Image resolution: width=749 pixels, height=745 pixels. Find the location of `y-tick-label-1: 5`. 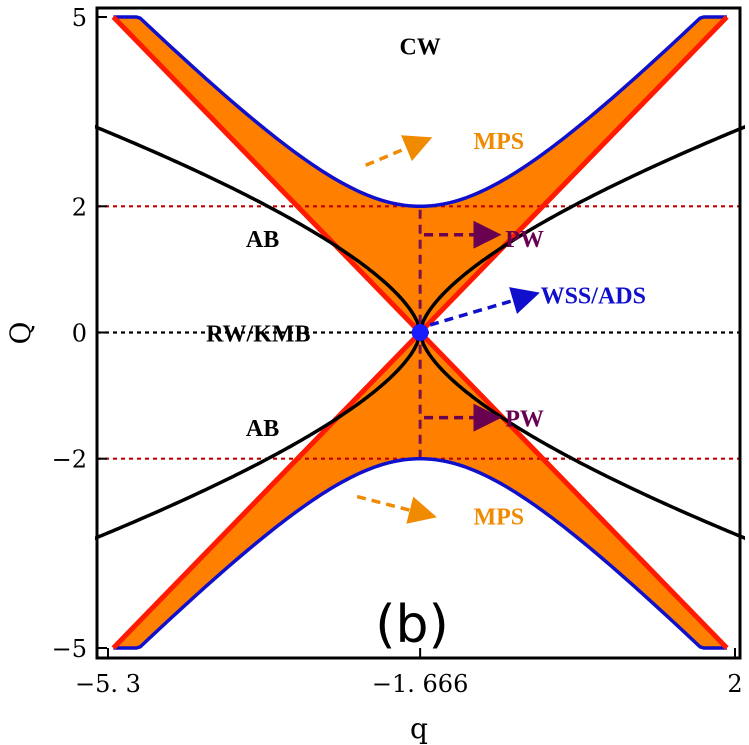

y-tick-label-1: 5 is located at coordinates (79, 18).